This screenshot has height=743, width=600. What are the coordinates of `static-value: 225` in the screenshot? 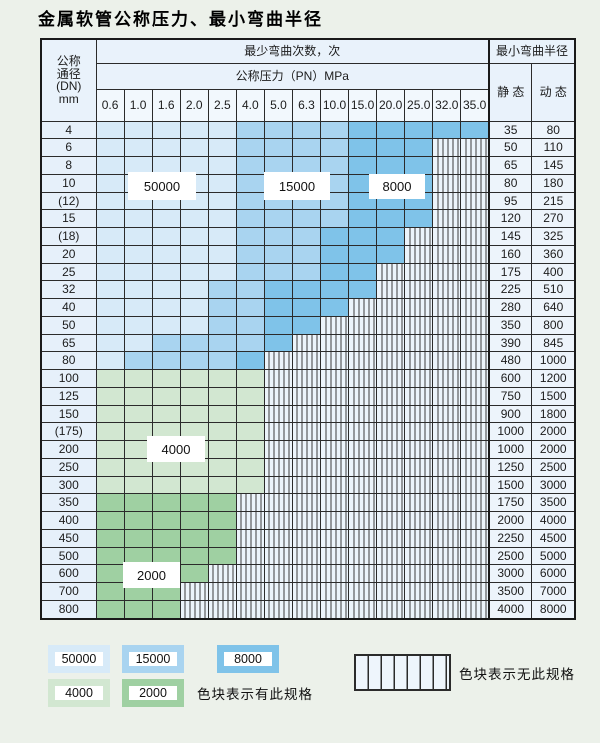 It's located at (510, 289).